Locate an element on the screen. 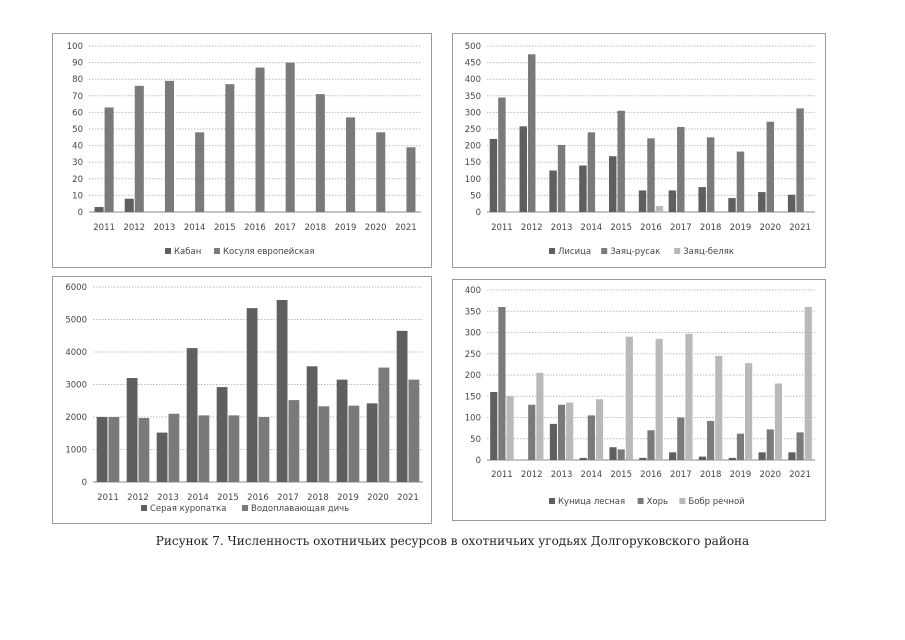  y-tick-label: 3000 is located at coordinates (76, 386).